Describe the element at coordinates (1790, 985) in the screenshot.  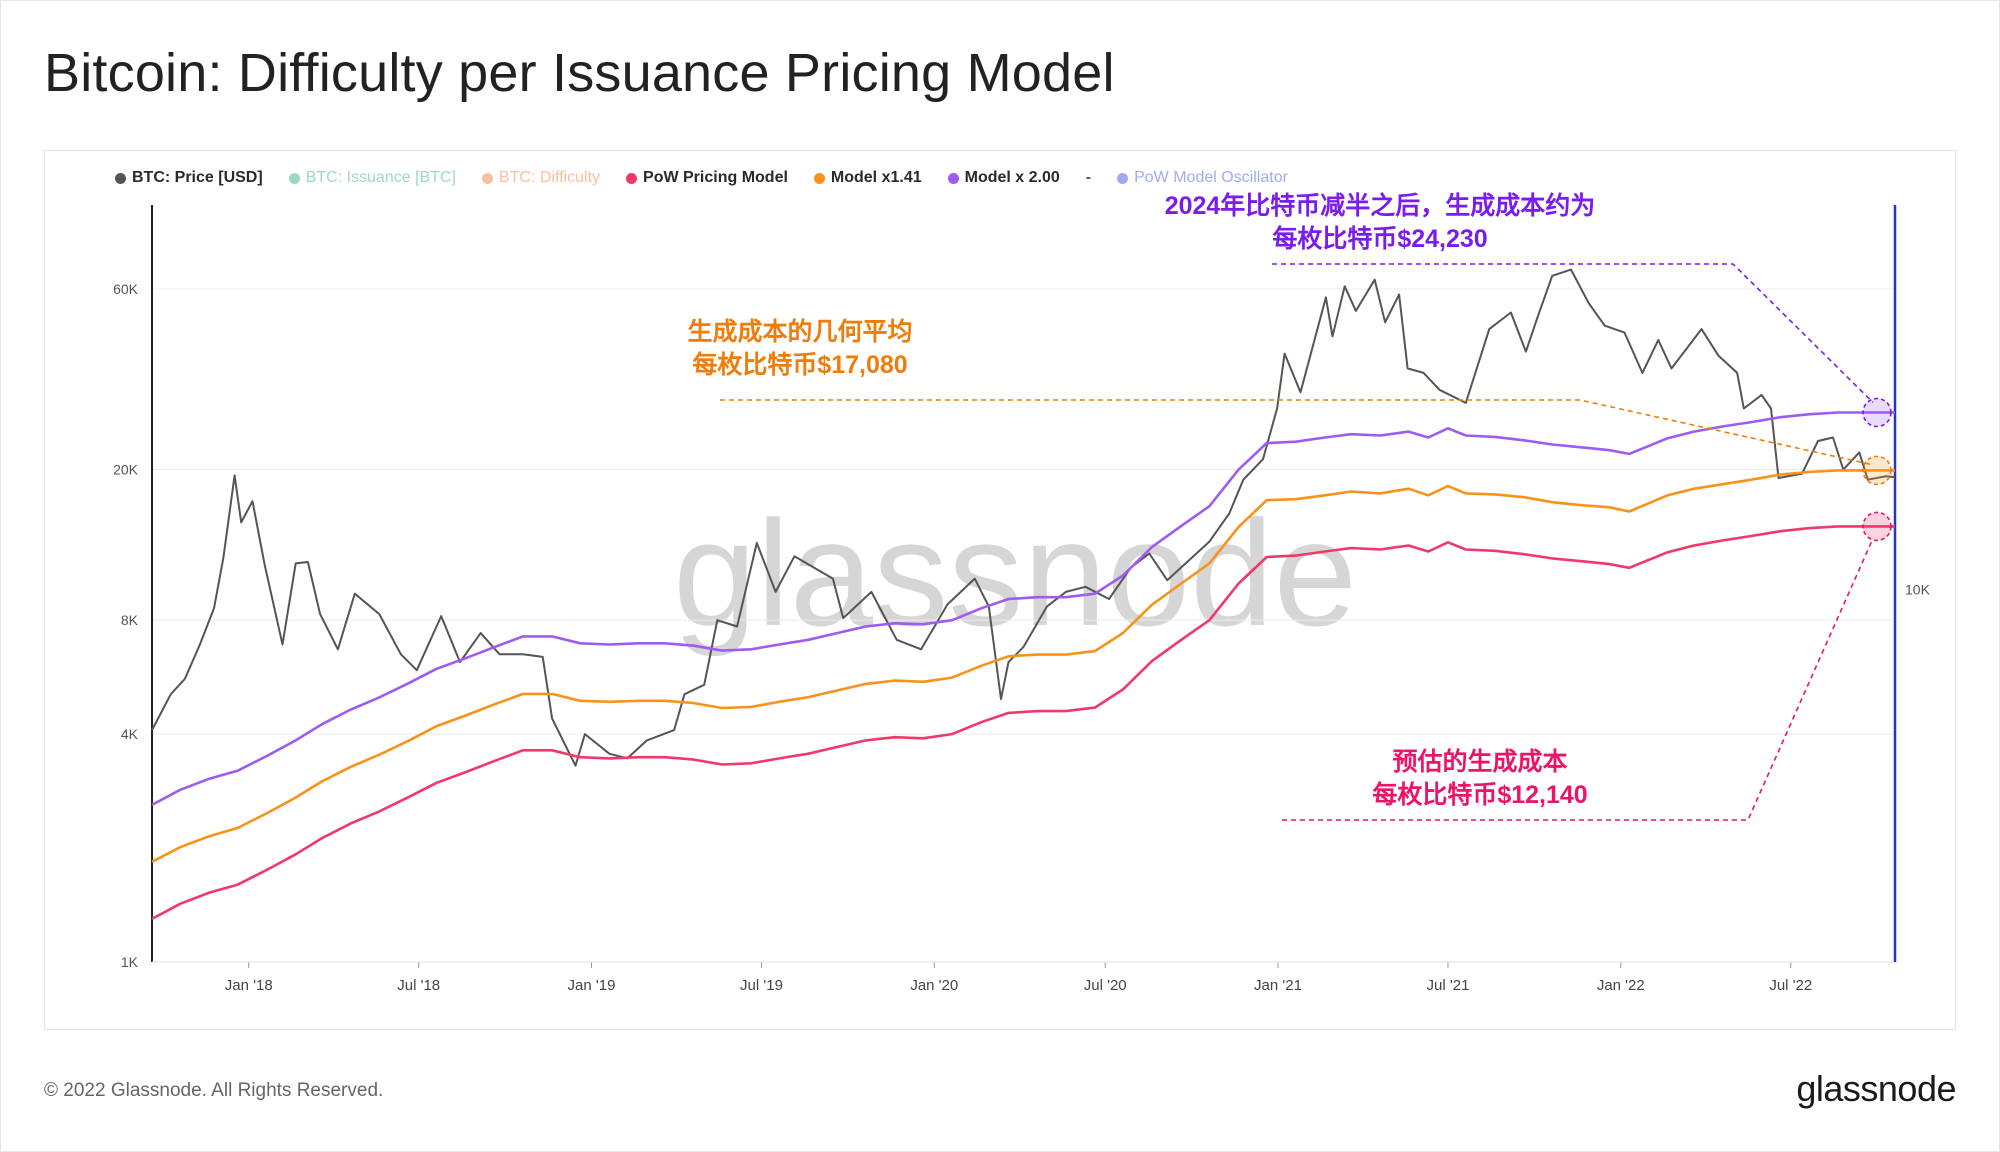
I see `x-tick-label: Jul '22` at that location.